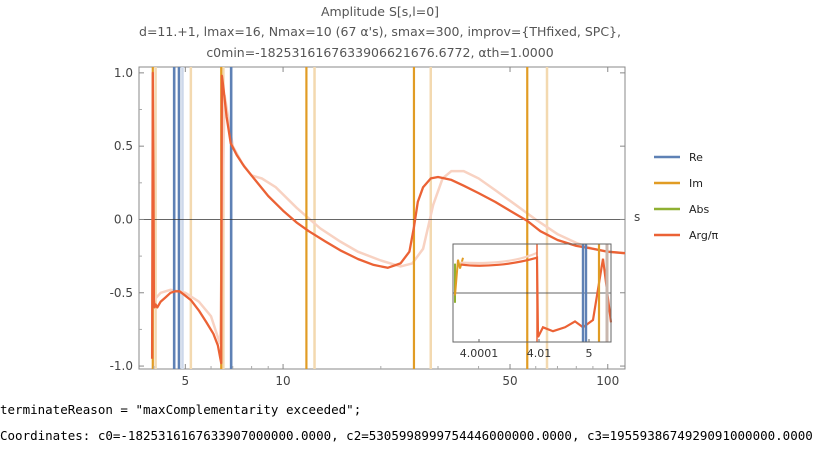 Image resolution: width=835 pixels, height=473 pixels. What do you see at coordinates (121, 366) in the screenshot?
I see `y-tick-label: -1.0` at bounding box center [121, 366].